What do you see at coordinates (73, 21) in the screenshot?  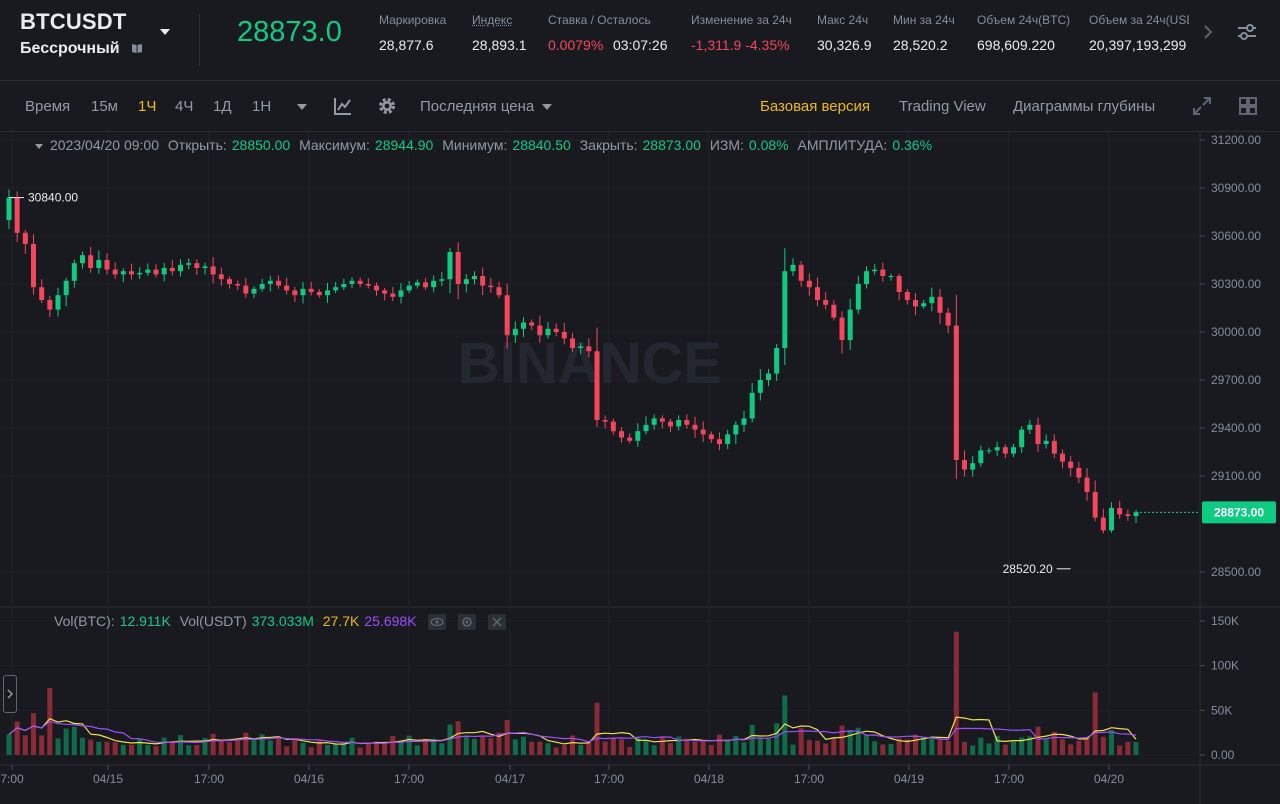 I see `symbol-name: BTCUSDT` at bounding box center [73, 21].